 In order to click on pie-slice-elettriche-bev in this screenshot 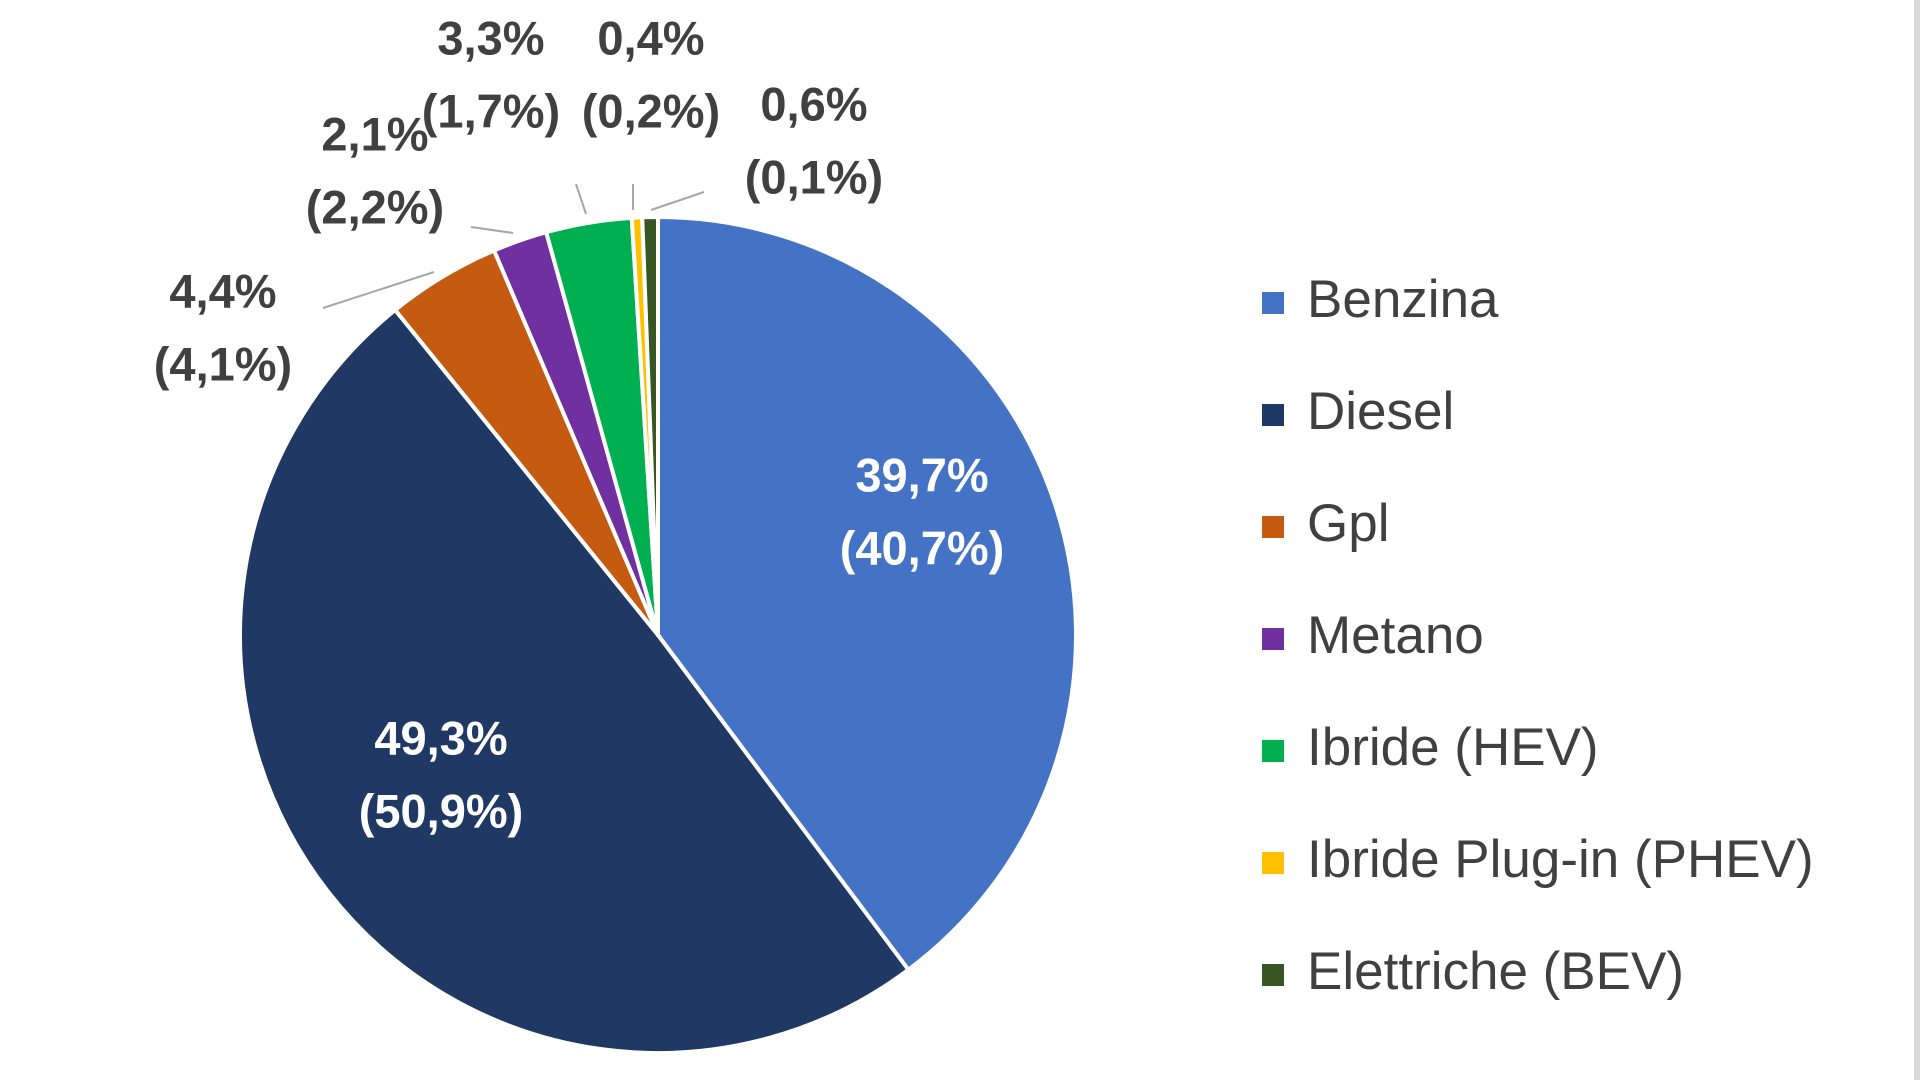, I will do `click(650, 426)`.